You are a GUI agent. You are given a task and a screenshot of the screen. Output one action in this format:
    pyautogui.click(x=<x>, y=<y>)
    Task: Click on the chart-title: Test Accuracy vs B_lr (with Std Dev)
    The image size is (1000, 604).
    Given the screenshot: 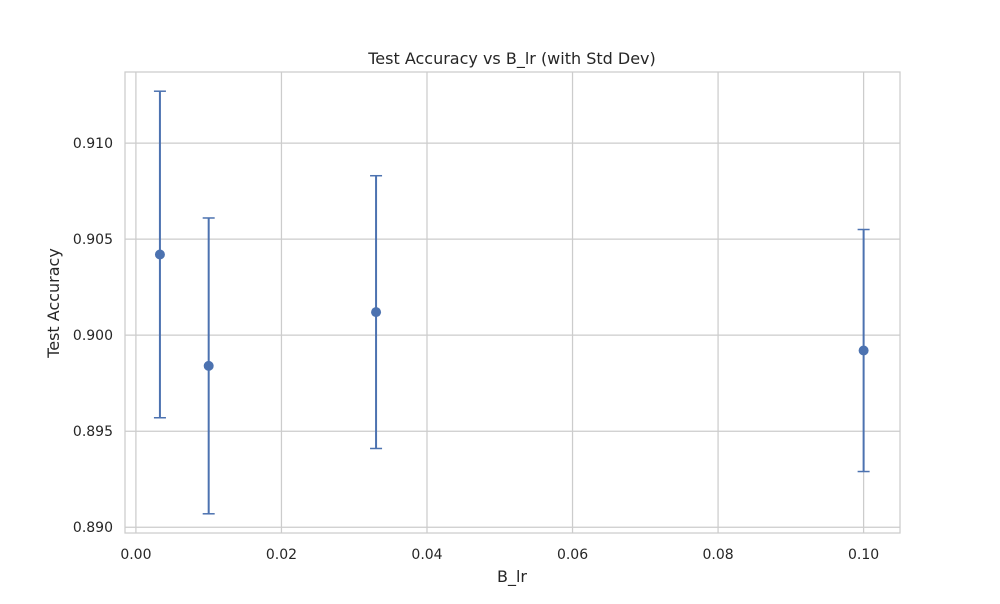 What is the action you would take?
    pyautogui.click(x=511, y=59)
    